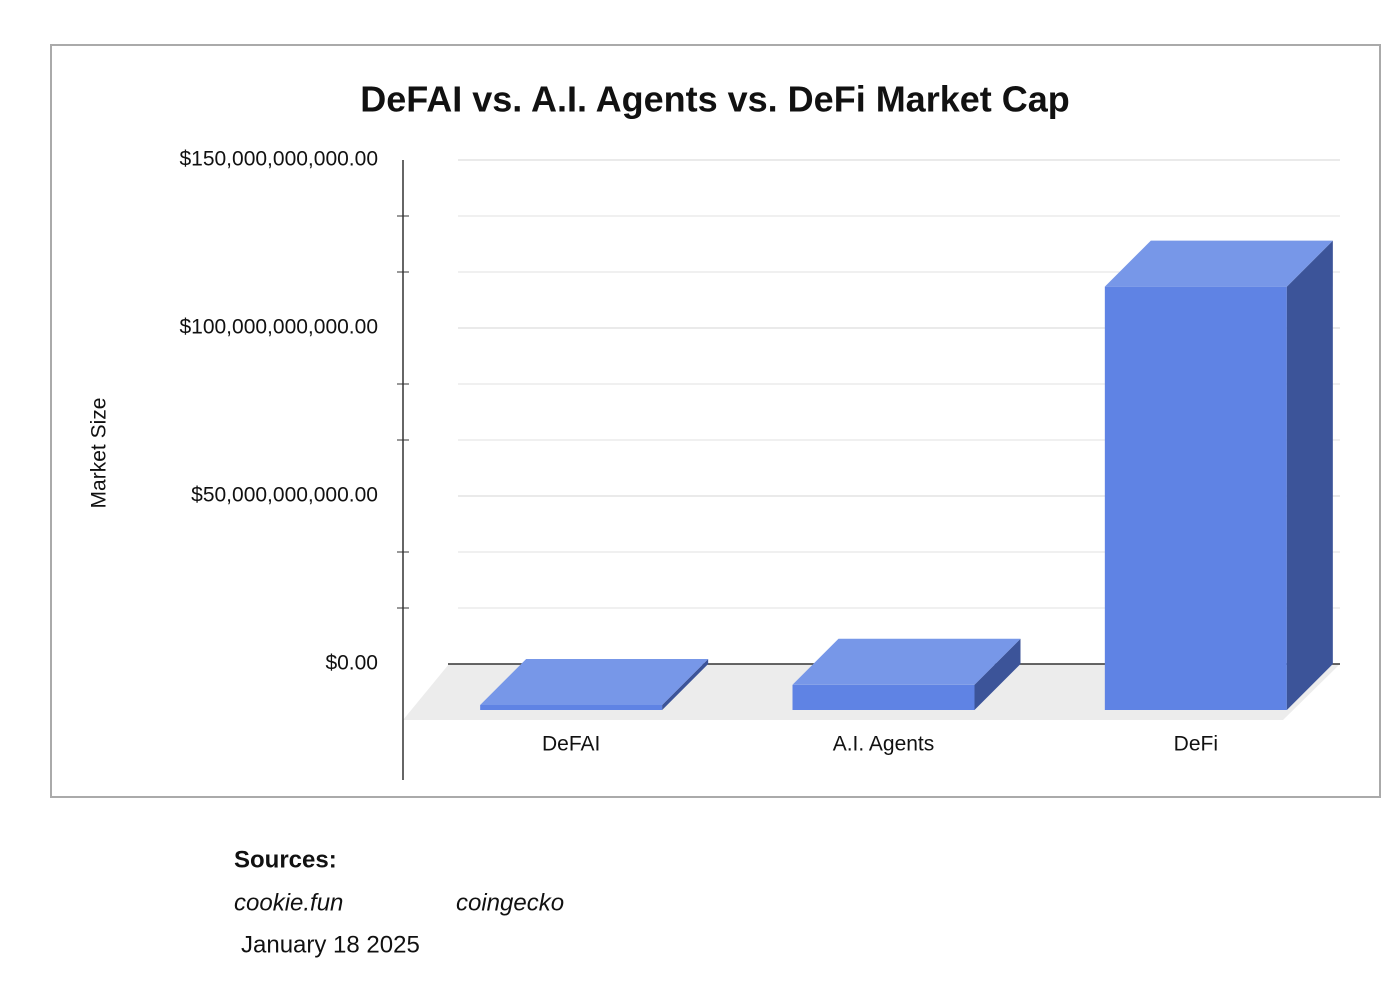  Describe the element at coordinates (285, 859) in the screenshot. I see `sources-heading: Sources:` at that location.